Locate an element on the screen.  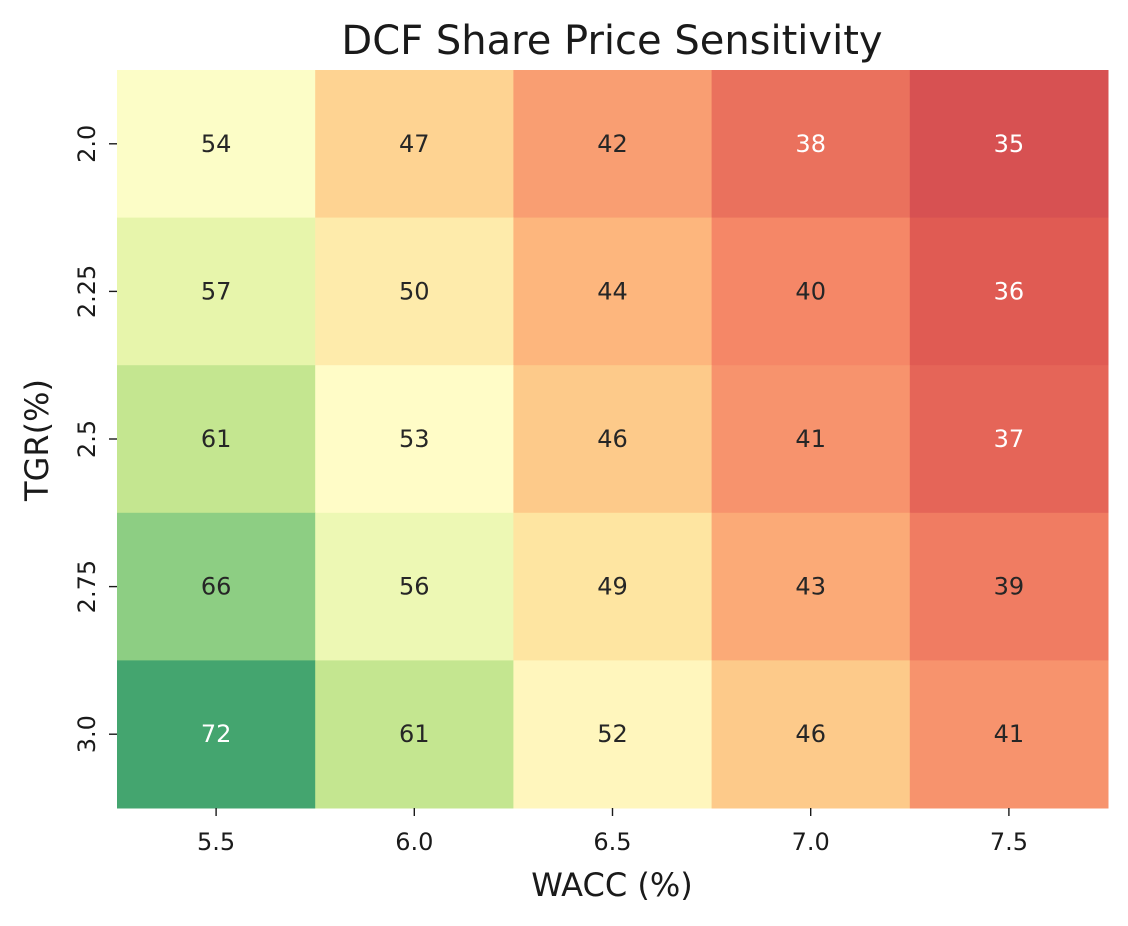
x-tick-label: 7.0 is located at coordinates (811, 842).